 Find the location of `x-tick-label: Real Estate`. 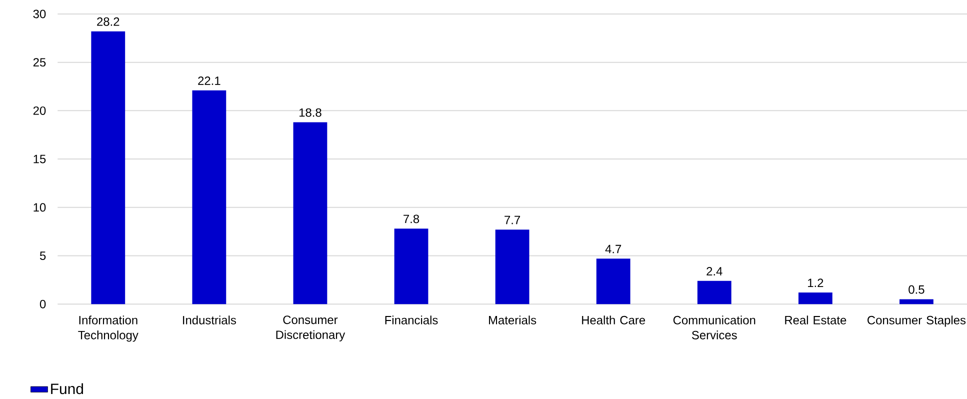

x-tick-label: Real Estate is located at coordinates (815, 320).